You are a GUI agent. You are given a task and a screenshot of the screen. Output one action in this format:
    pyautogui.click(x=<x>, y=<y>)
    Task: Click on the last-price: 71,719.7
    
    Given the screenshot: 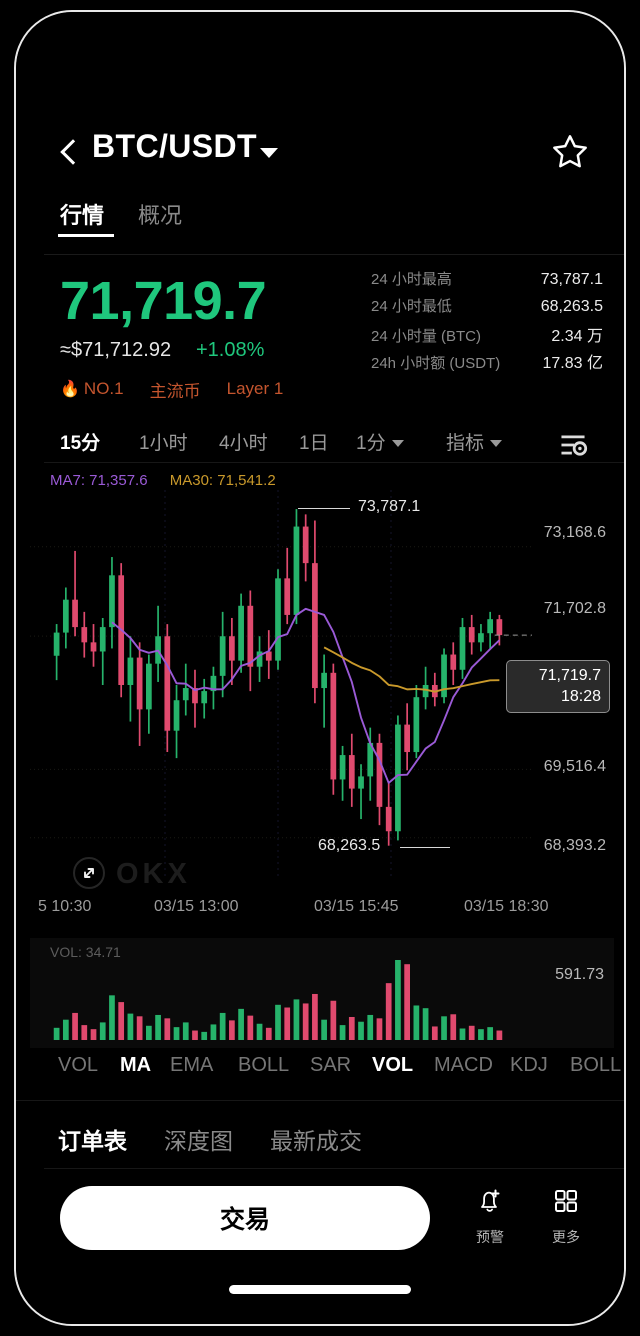 What is the action you would take?
    pyautogui.click(x=163, y=301)
    